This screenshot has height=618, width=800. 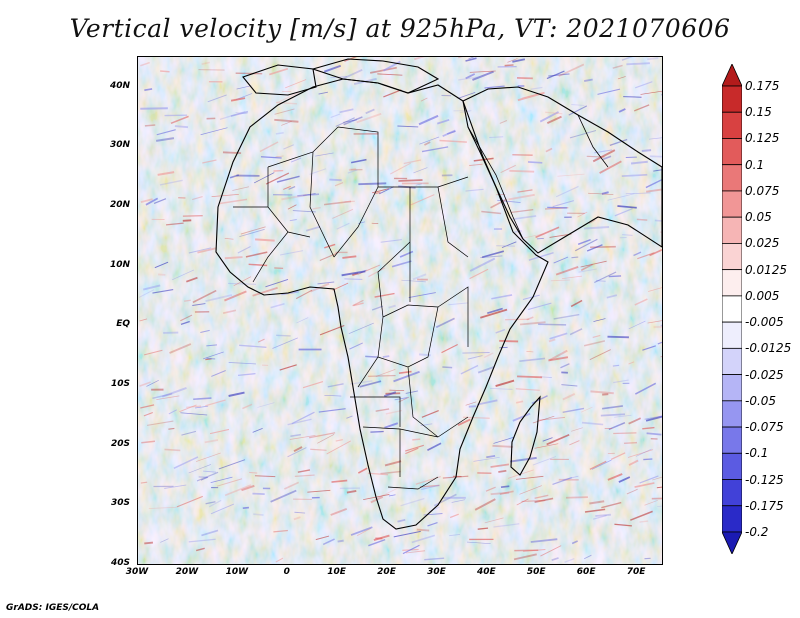 What do you see at coordinates (386, 572) in the screenshot?
I see `lon-label: 20E` at bounding box center [386, 572].